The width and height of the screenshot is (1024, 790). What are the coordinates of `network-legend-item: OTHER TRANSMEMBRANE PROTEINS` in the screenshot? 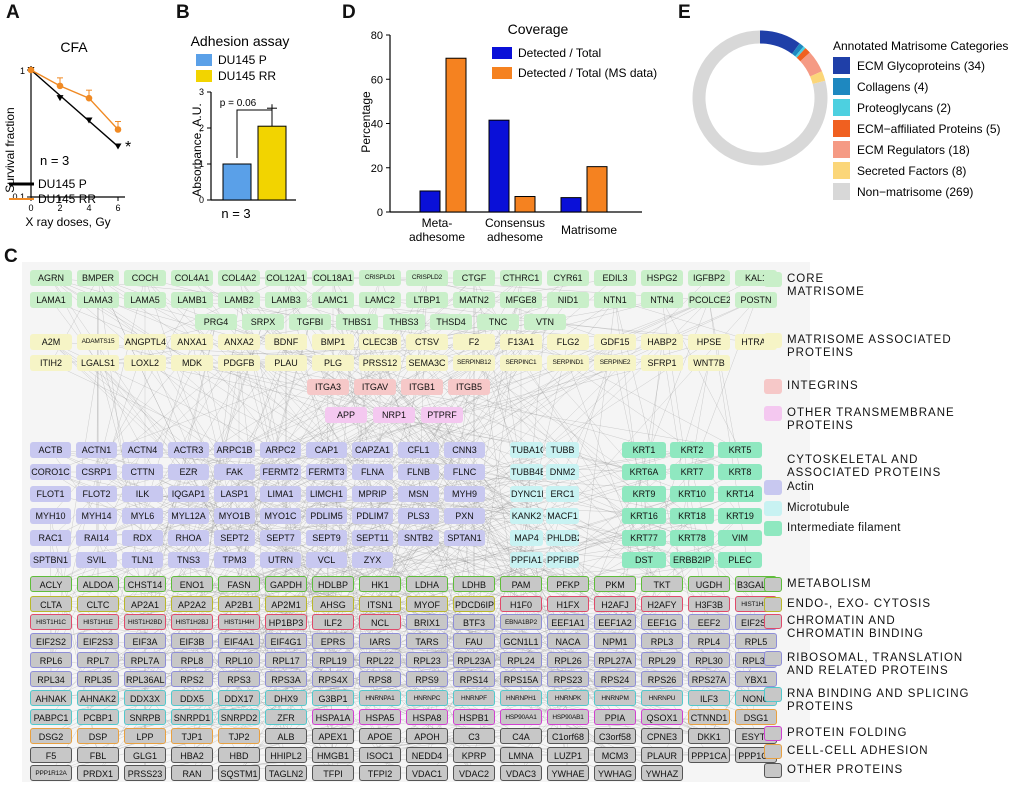 It's located at (871, 420).